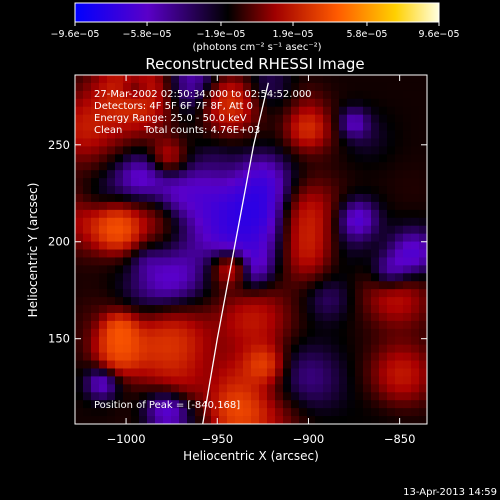  I want to click on x-axis-label: Heliocentric X (arcsec), so click(251, 456).